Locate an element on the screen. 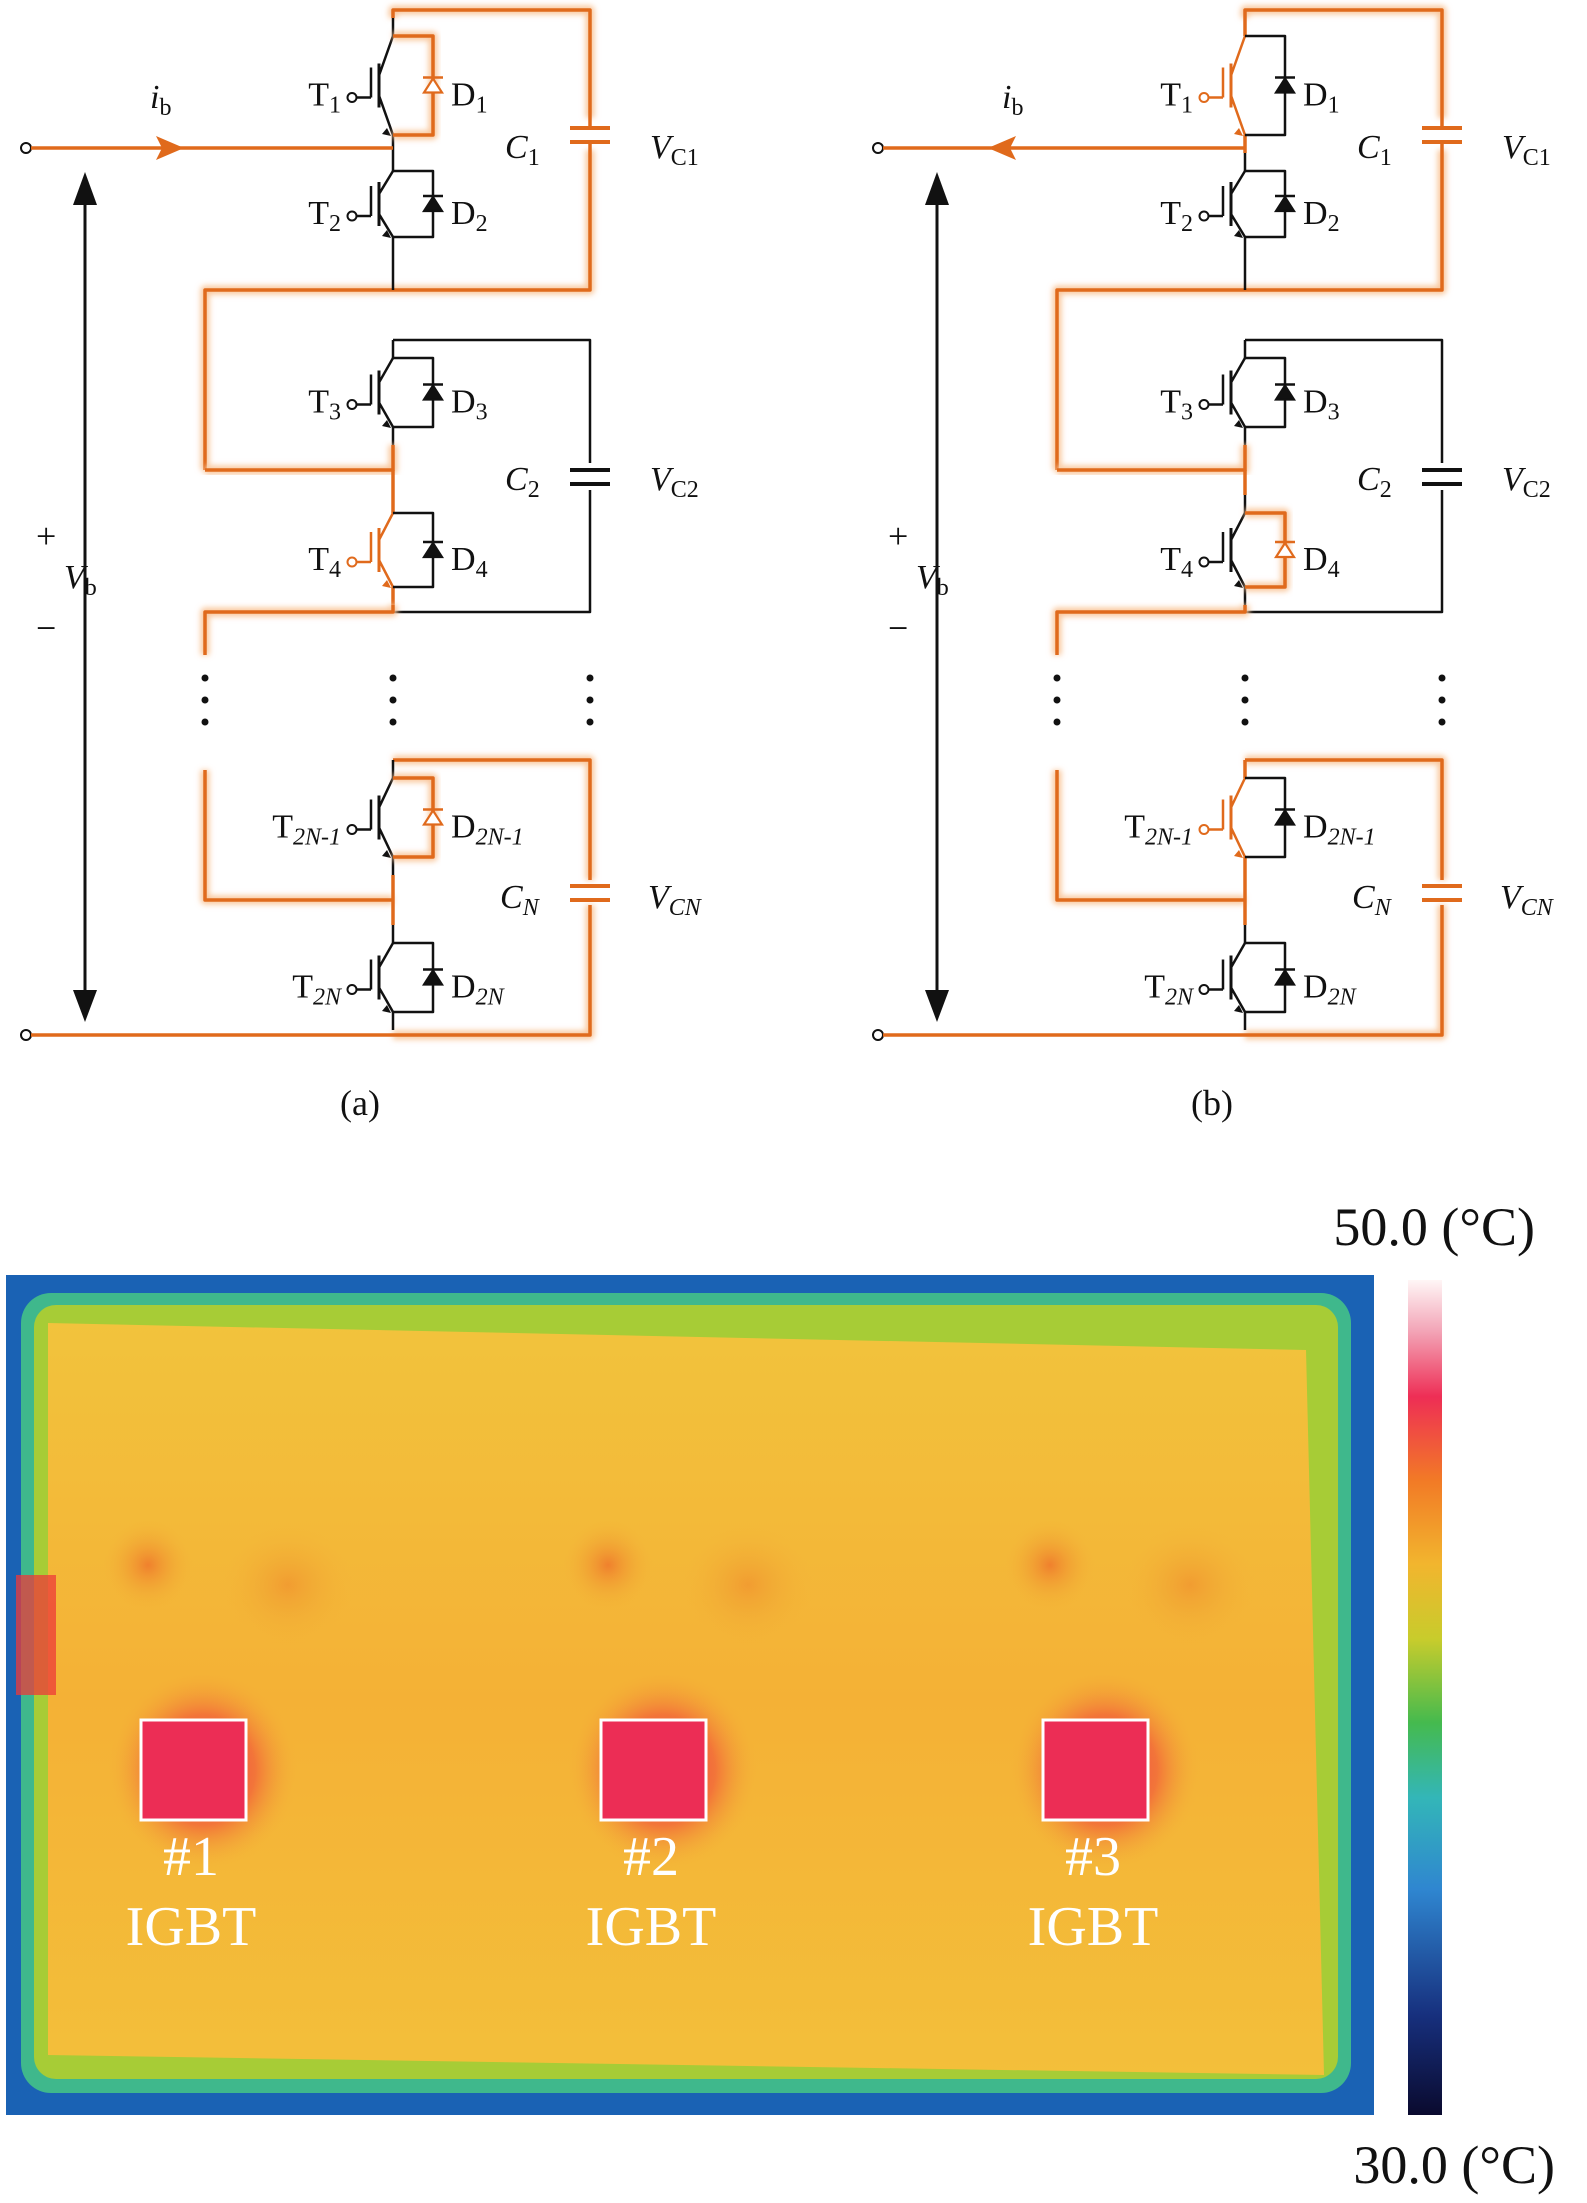  panel-caption: (a) is located at coordinates (360, 1103).